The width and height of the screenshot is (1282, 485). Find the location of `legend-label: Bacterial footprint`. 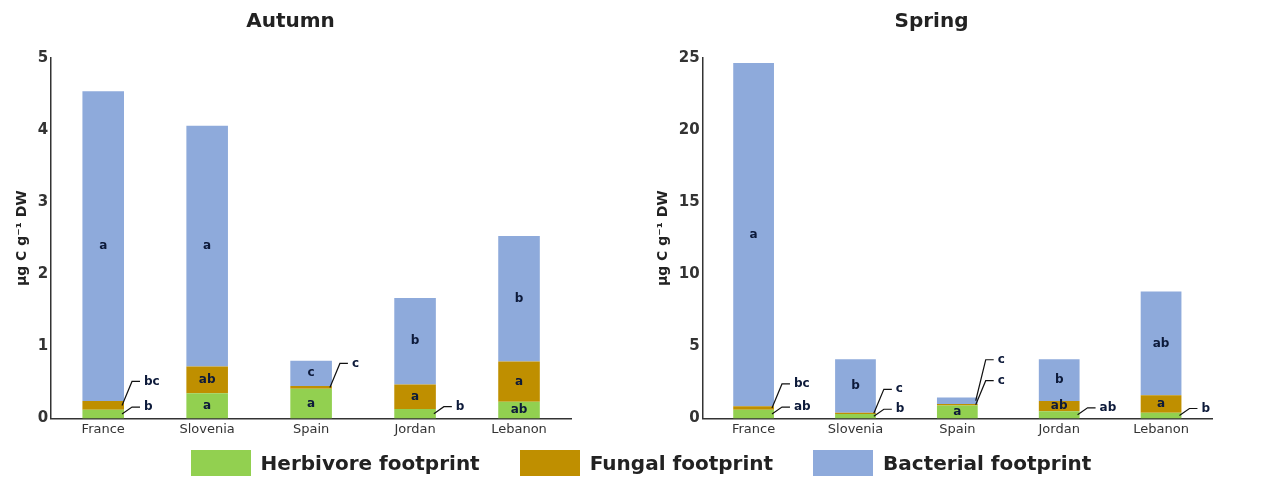

legend-label: Bacterial footprint is located at coordinates (987, 462).